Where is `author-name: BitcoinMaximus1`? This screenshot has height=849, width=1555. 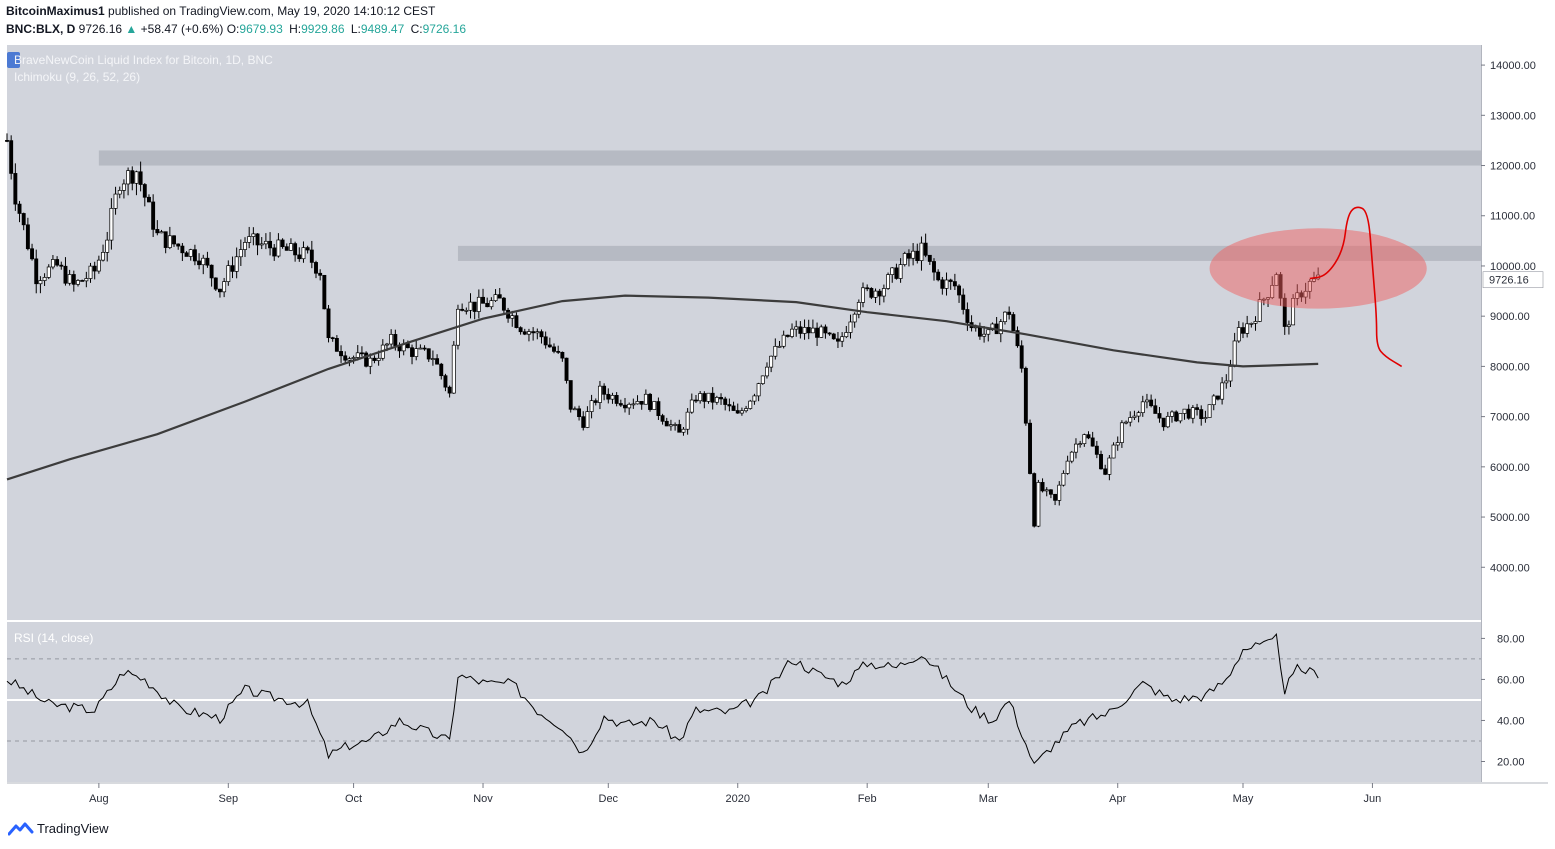 author-name: BitcoinMaximus1 is located at coordinates (55, 11).